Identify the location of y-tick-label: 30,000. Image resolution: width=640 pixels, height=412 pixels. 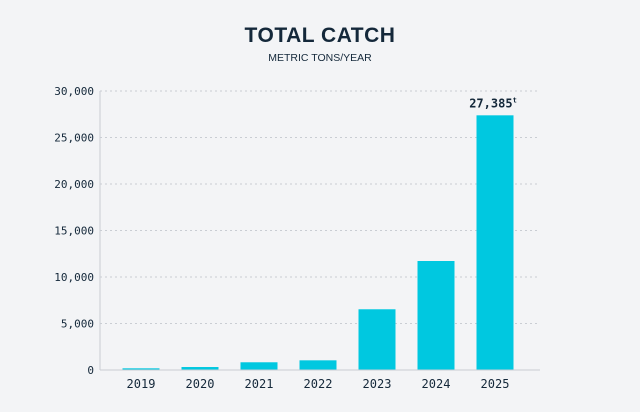
(74, 91).